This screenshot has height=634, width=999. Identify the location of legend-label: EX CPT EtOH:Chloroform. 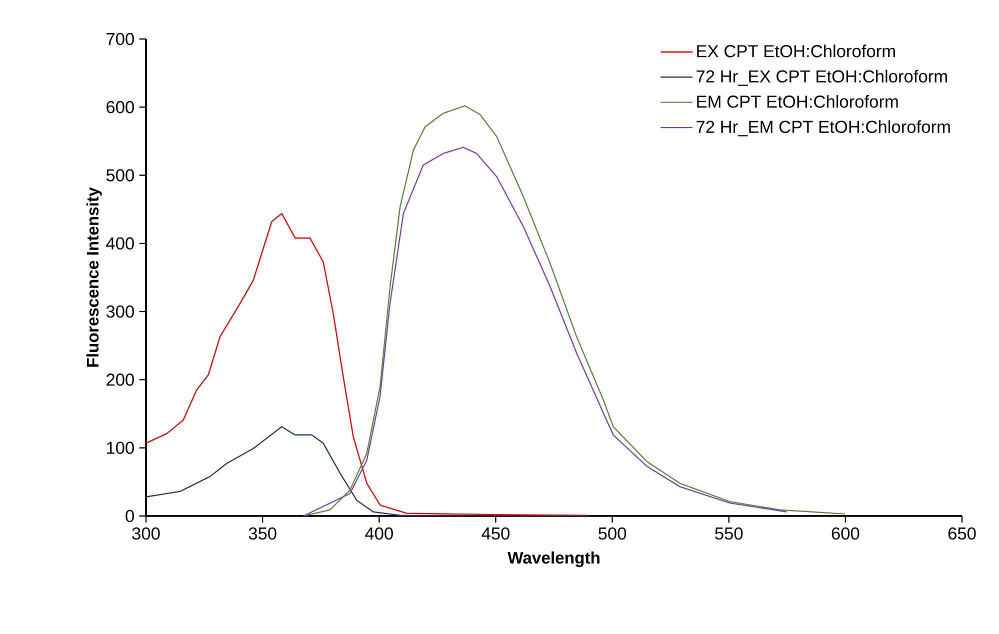
(796, 51).